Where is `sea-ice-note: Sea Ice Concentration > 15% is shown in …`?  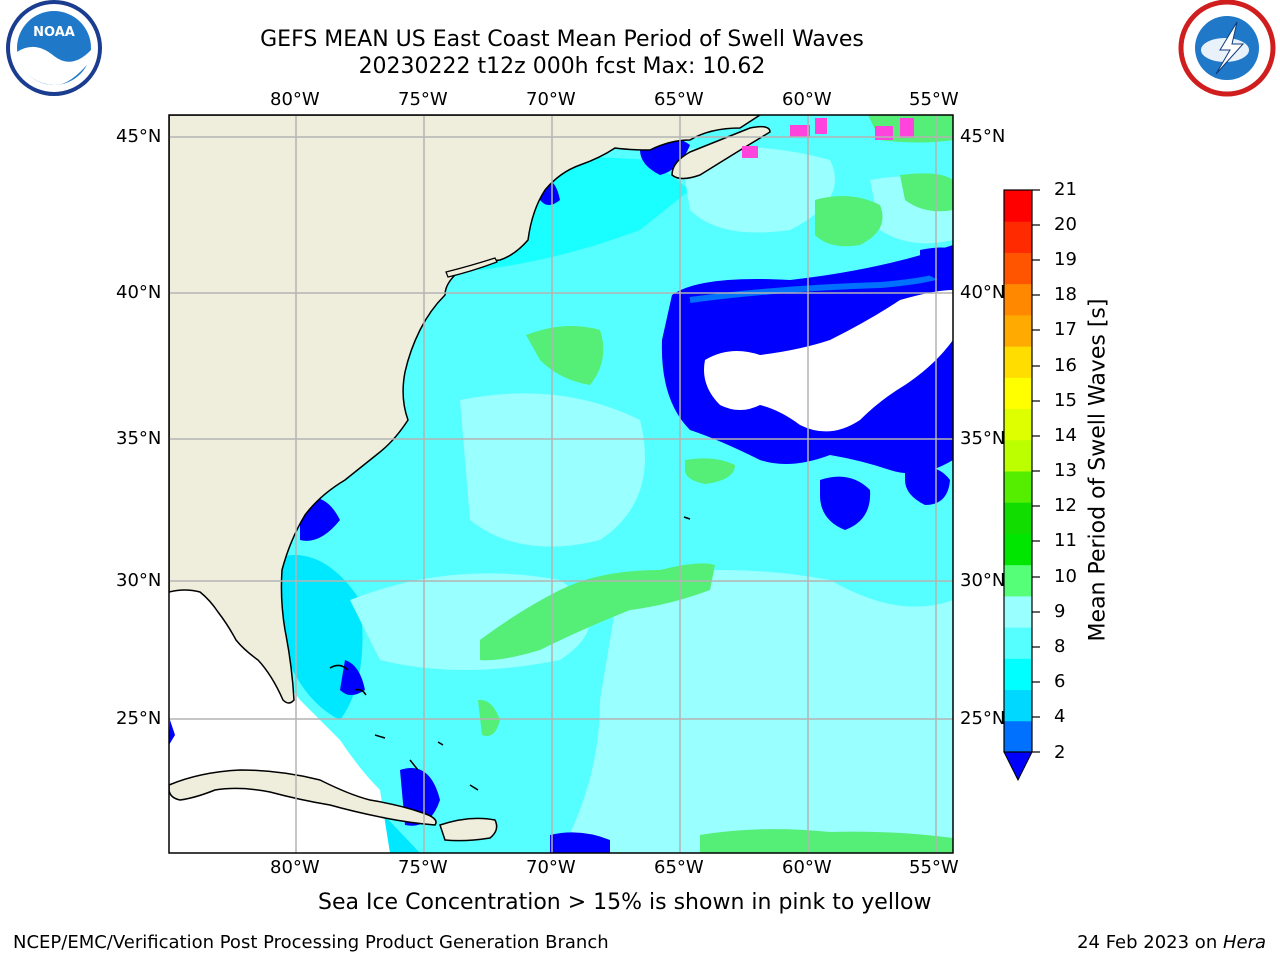
sea-ice-note: Sea Ice Concentration > 15% is shown in … is located at coordinates (625, 902).